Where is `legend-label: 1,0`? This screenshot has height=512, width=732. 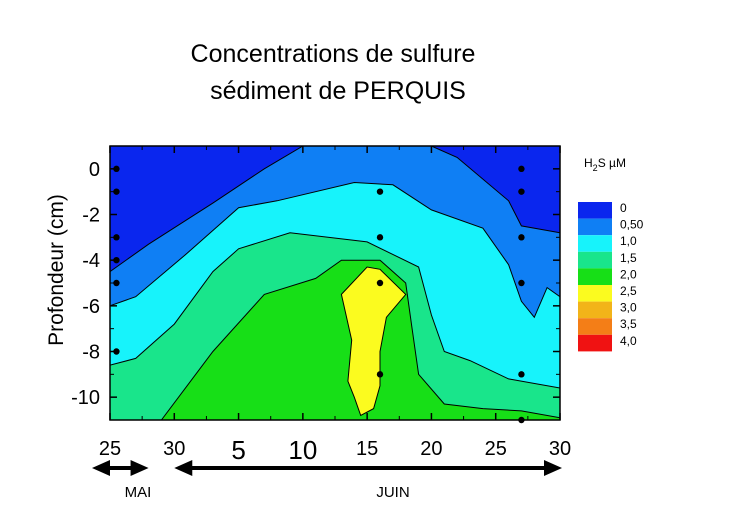
legend-label: 1,0 is located at coordinates (628, 241).